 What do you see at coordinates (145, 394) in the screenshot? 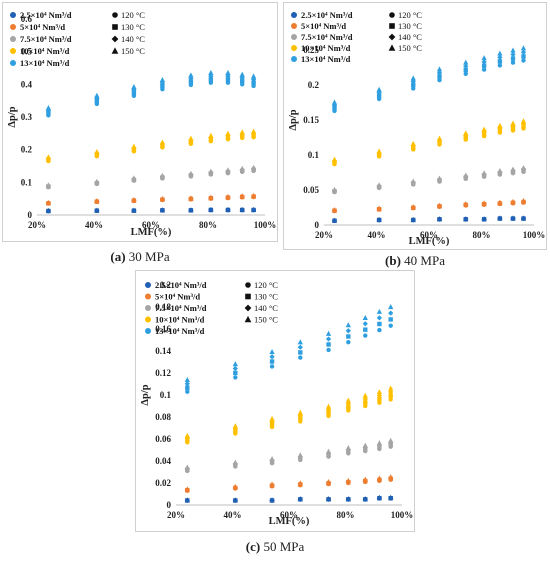
I see `y-axis-label: Δp/p` at bounding box center [145, 394].